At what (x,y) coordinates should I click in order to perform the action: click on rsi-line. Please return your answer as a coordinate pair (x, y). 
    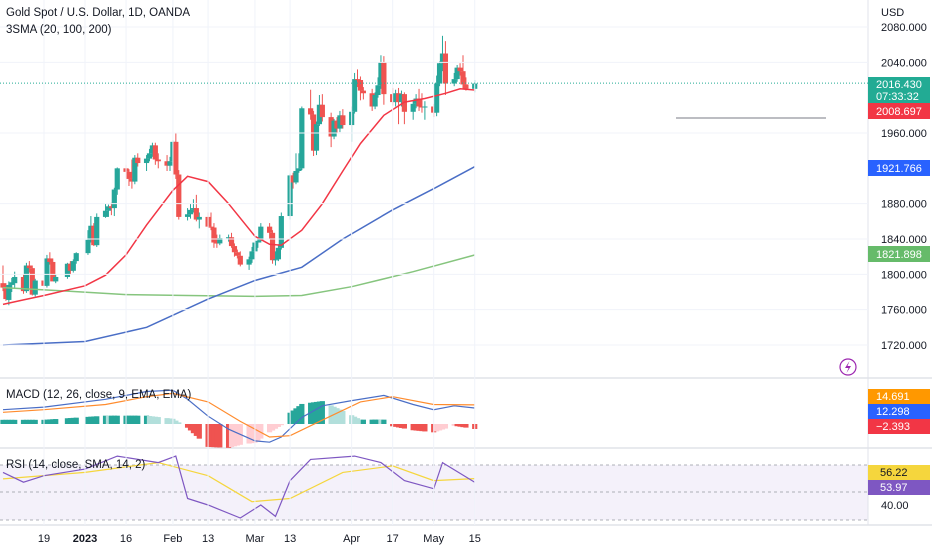
    Looking at the image, I should click on (239, 487).